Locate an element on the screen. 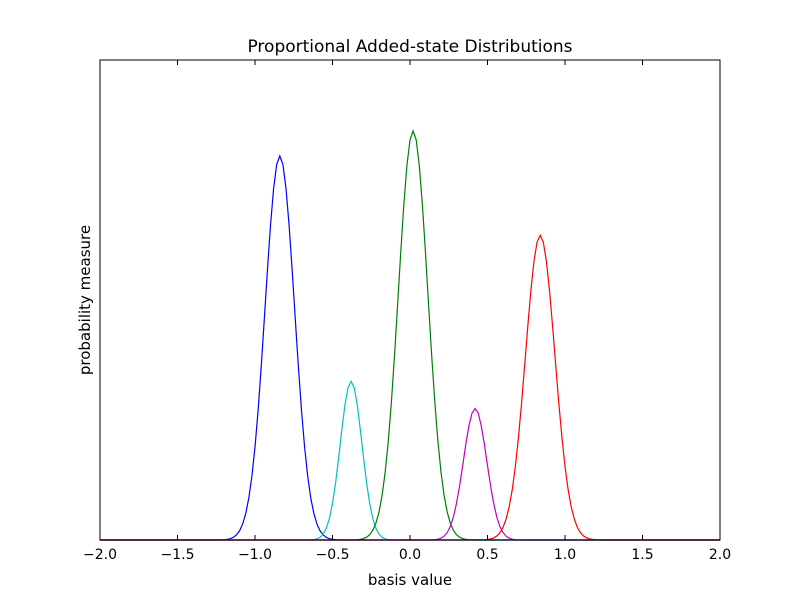  x-tick-label: 2.0 is located at coordinates (720, 555).